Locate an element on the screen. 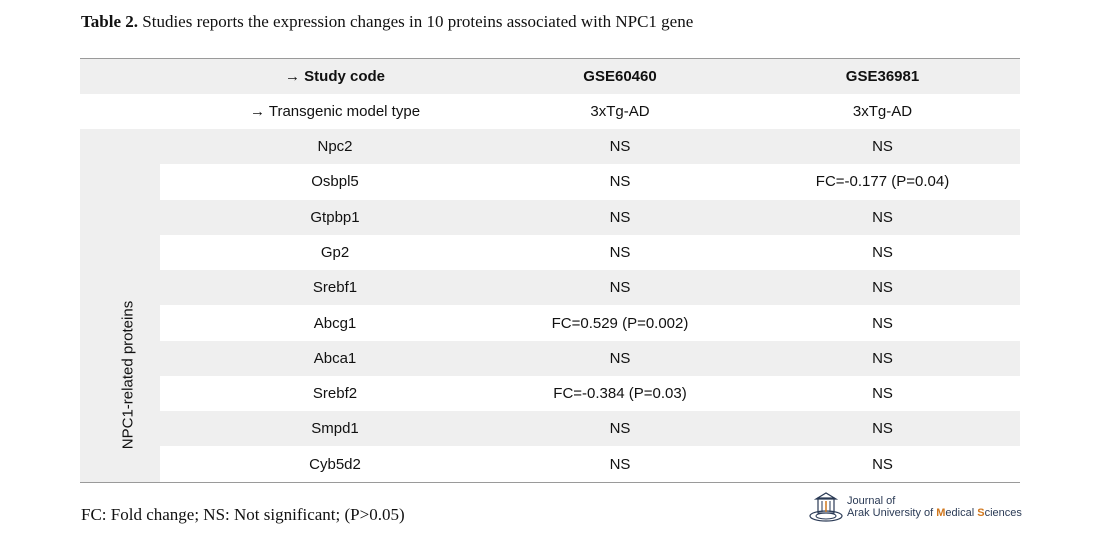  table-row: Abca1 NS NS is located at coordinates (590, 358).